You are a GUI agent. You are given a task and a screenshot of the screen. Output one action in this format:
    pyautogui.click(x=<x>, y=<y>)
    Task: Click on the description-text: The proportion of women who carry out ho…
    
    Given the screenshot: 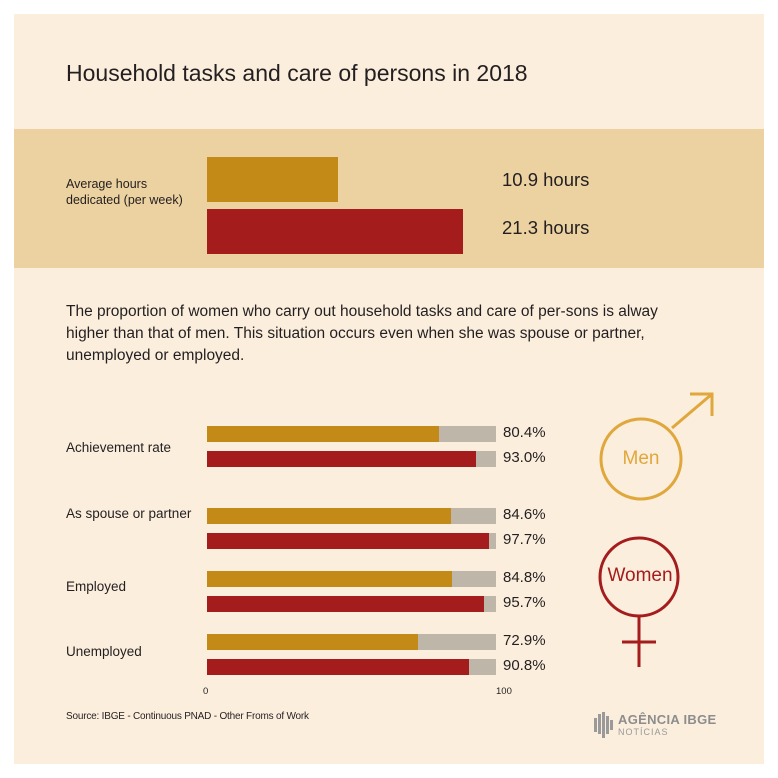 What is the action you would take?
    pyautogui.click(x=362, y=333)
    